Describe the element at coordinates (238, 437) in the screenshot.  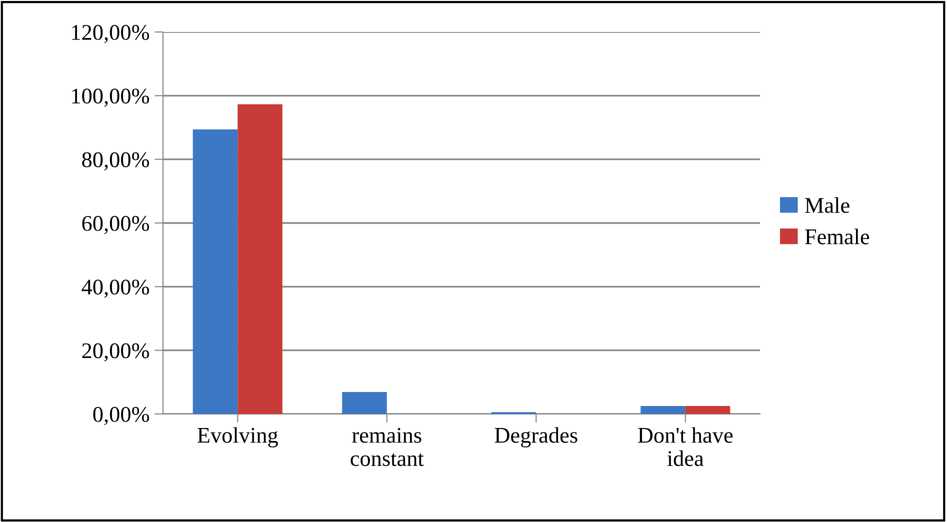
I see `x-tick-label: Evolving` at that location.